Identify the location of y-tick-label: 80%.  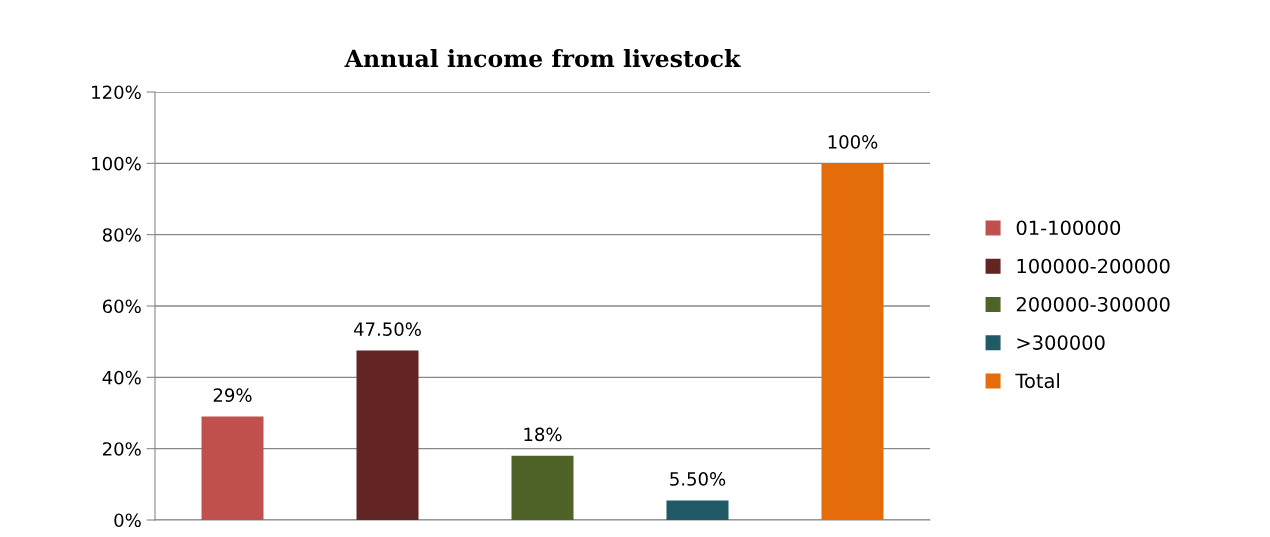
(121, 235).